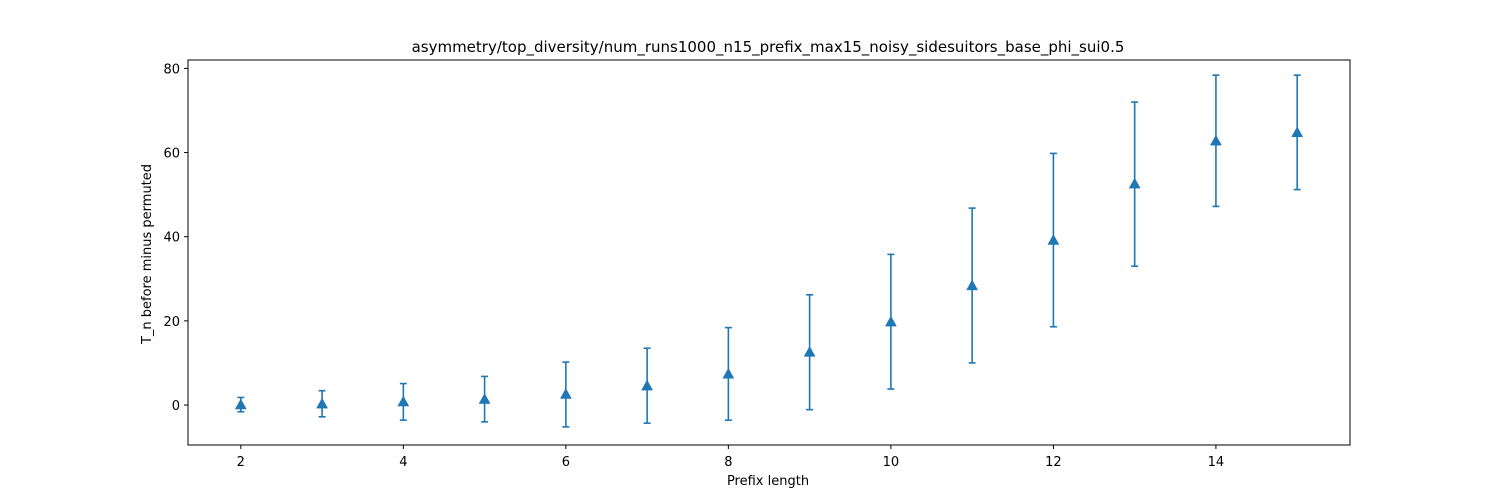 The height and width of the screenshot is (500, 1500). Describe the element at coordinates (728, 462) in the screenshot. I see `x-tick-label: 8` at that location.